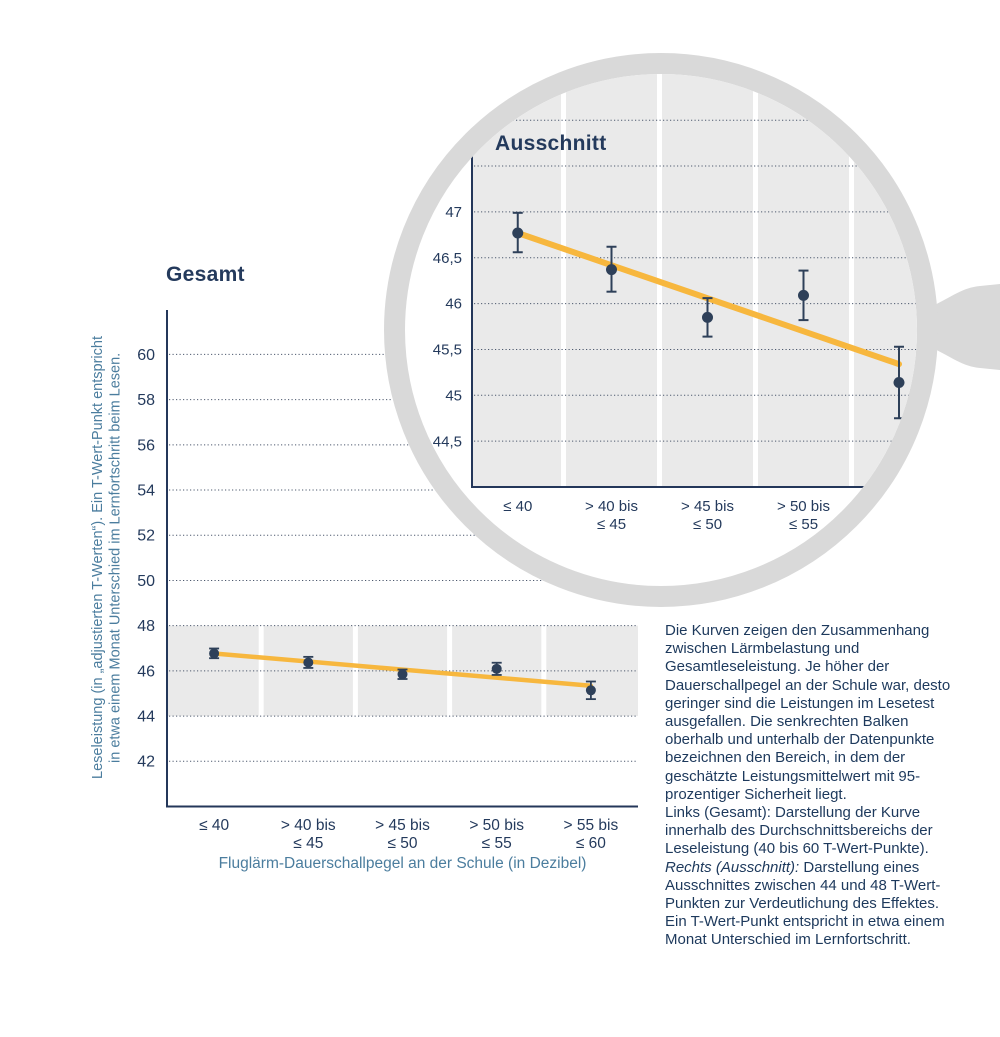 The width and height of the screenshot is (1000, 1037). What do you see at coordinates (591, 843) in the screenshot?
I see `x-category-label: ≤ 60` at bounding box center [591, 843].